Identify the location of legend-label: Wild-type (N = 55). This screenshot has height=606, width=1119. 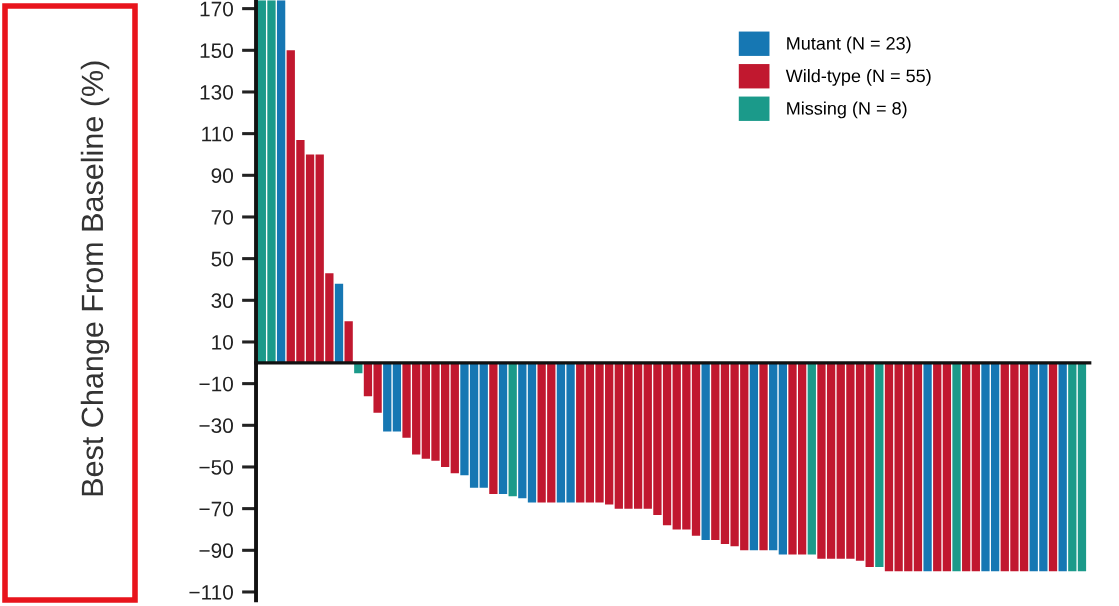
(858, 77).